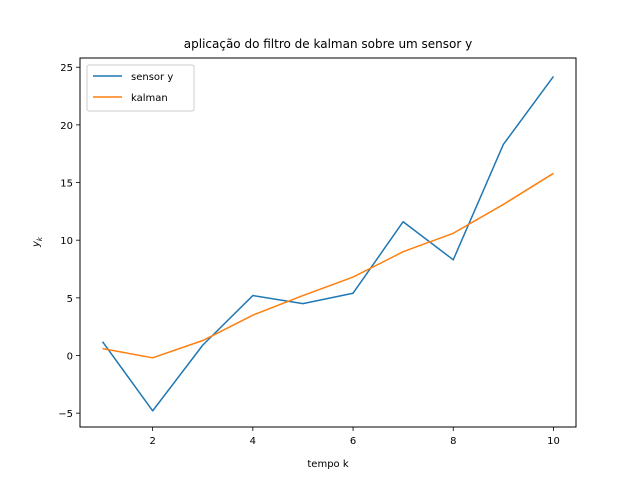 The image size is (640, 480). Describe the element at coordinates (353, 441) in the screenshot. I see `x-tick-label: 6` at that location.